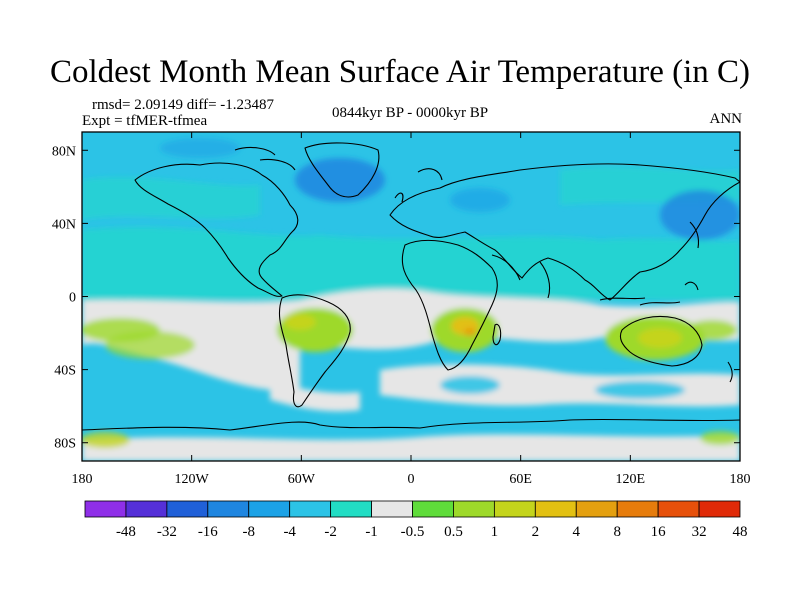 Image resolution: width=800 pixels, height=600 pixels. Describe the element at coordinates (302, 479) in the screenshot. I see `lon-tick-label: 60W` at that location.